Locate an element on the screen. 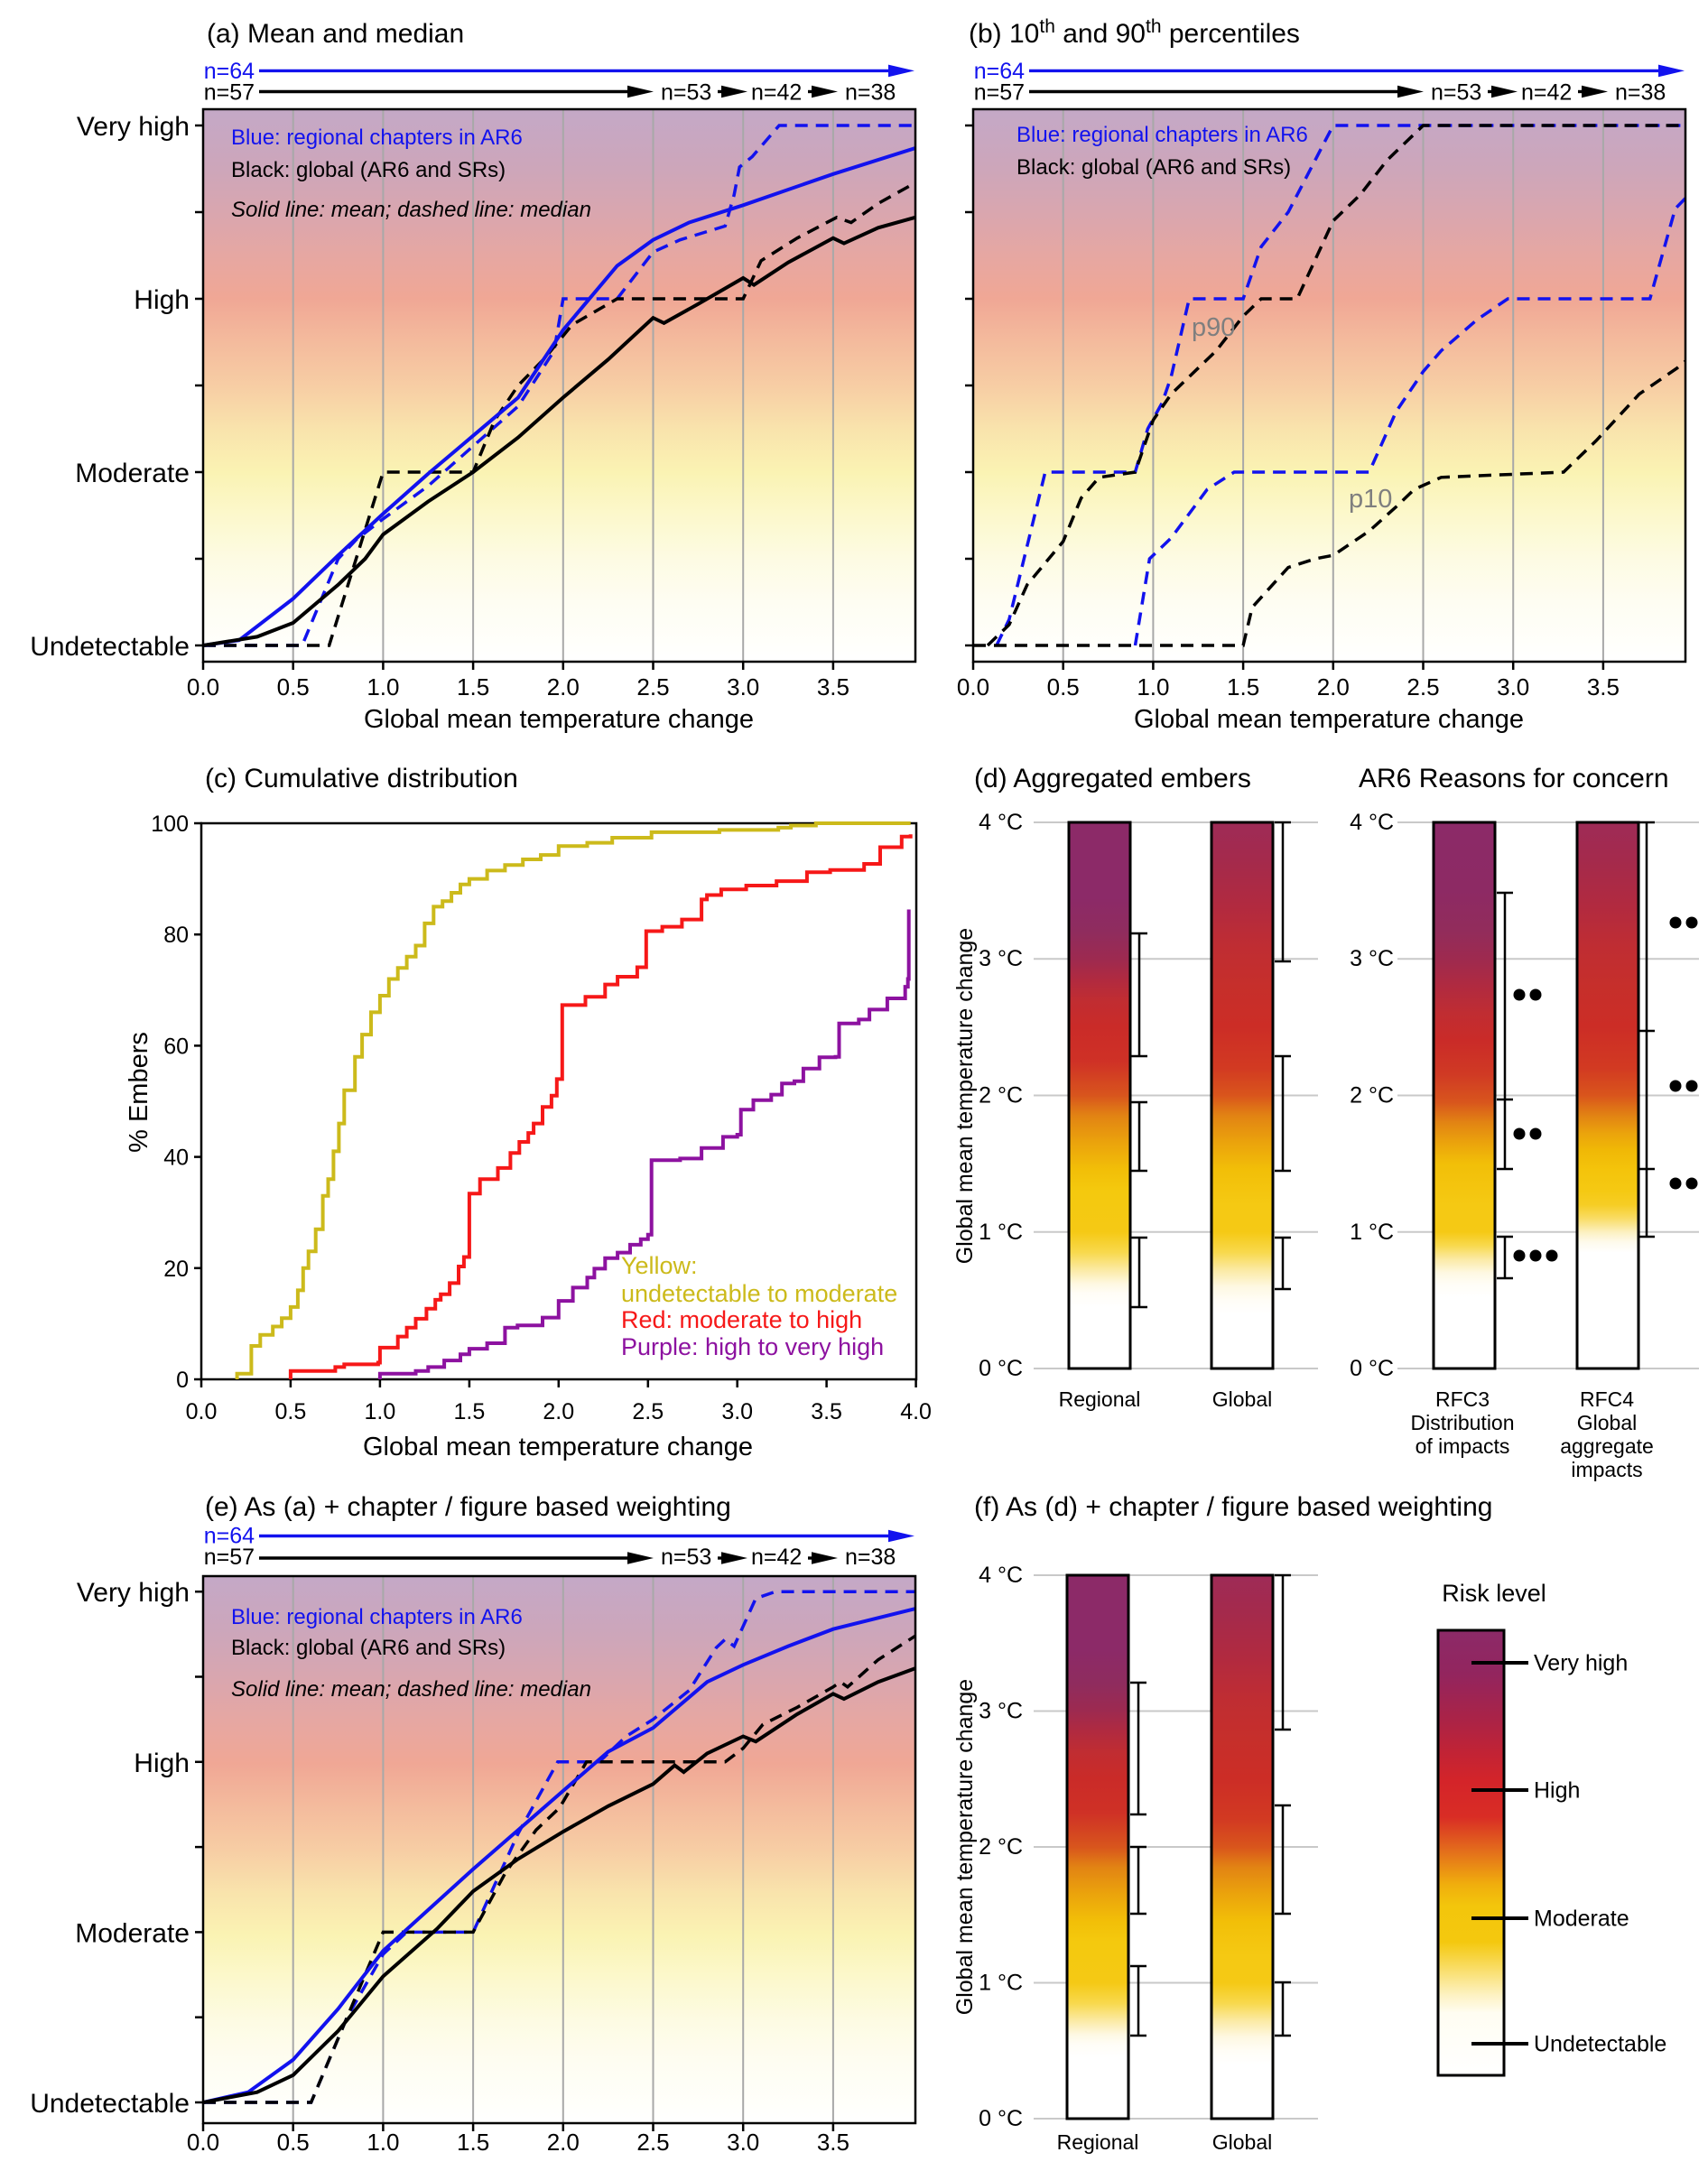 This screenshot has width=1708, height=2171. svg-text: RFC3 is located at coordinates (1462, 1399).